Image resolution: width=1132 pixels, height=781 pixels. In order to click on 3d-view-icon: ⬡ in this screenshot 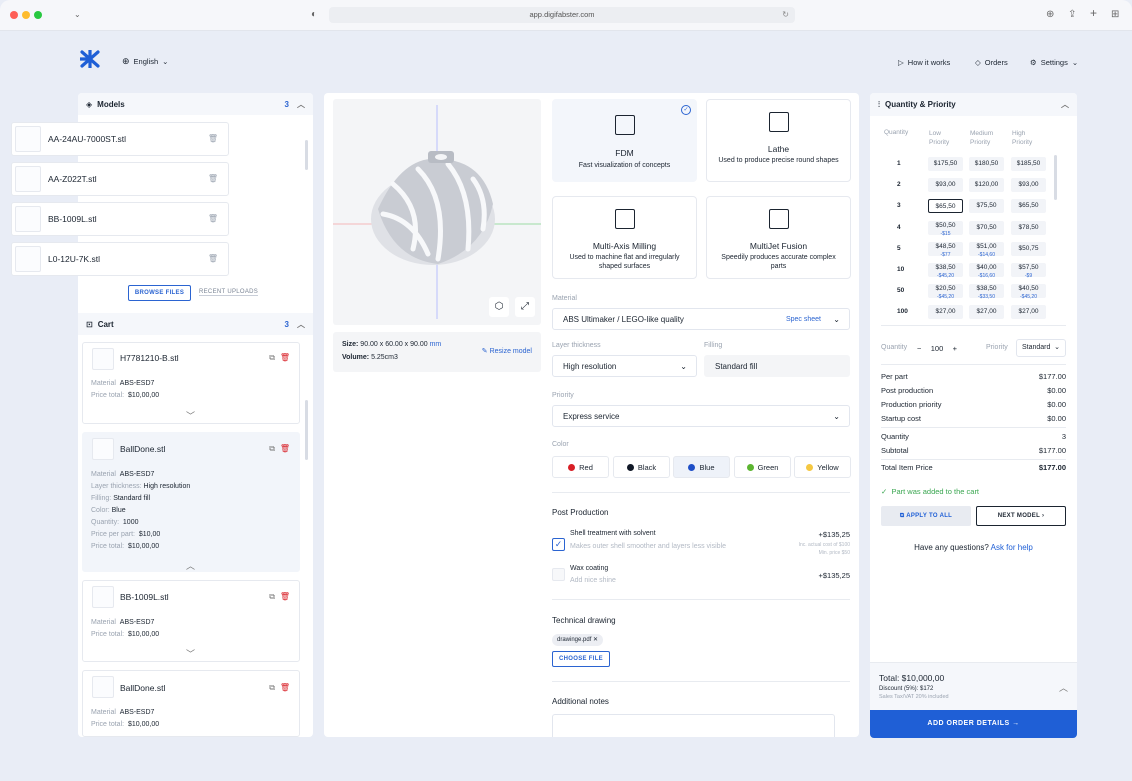, I will do `click(499, 307)`.